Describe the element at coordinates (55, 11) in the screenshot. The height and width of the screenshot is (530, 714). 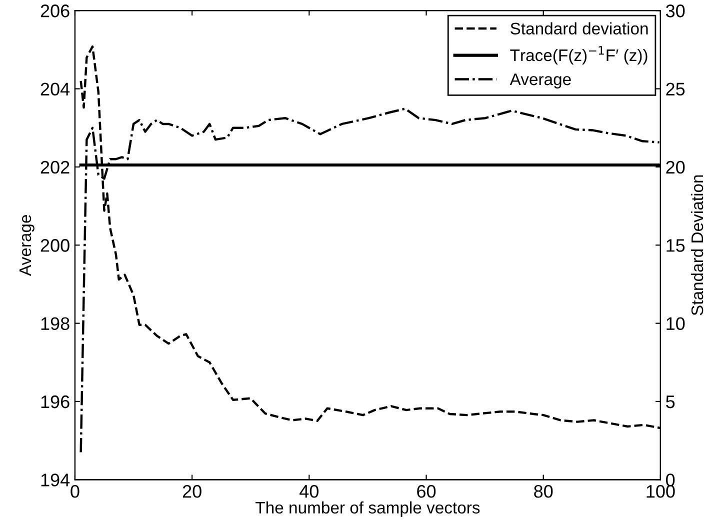
I see `y-tick-label: 206` at that location.